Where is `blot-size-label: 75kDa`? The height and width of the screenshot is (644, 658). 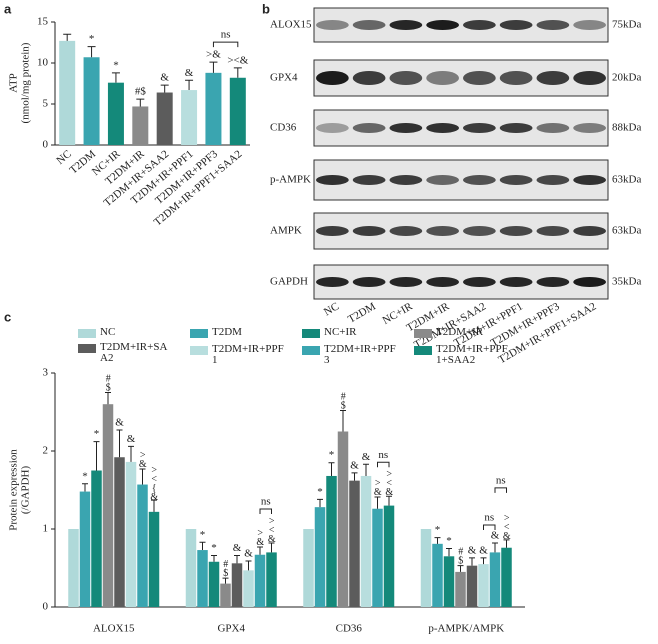 blot-size-label: 75kDa is located at coordinates (626, 25).